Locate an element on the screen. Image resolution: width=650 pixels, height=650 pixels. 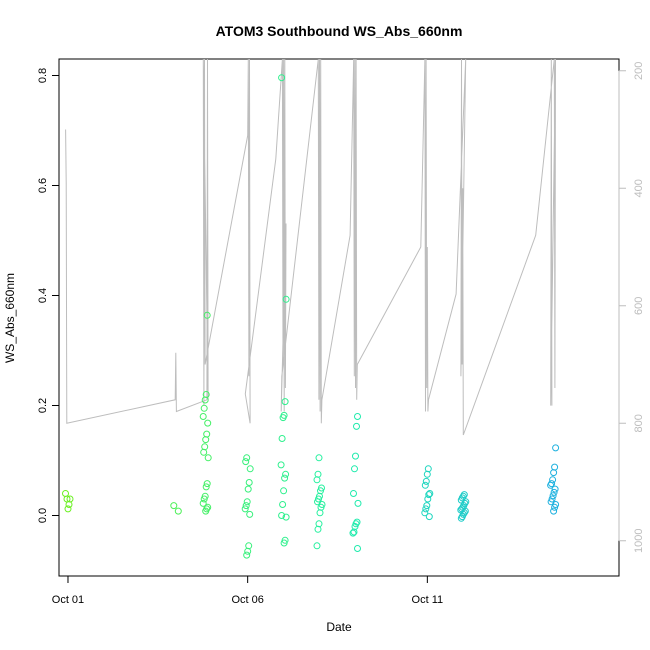
x-axis-label: Date is located at coordinates (339, 627).